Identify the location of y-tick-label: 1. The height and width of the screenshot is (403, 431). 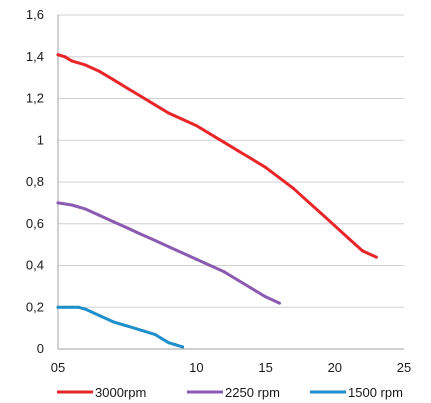
(40, 139).